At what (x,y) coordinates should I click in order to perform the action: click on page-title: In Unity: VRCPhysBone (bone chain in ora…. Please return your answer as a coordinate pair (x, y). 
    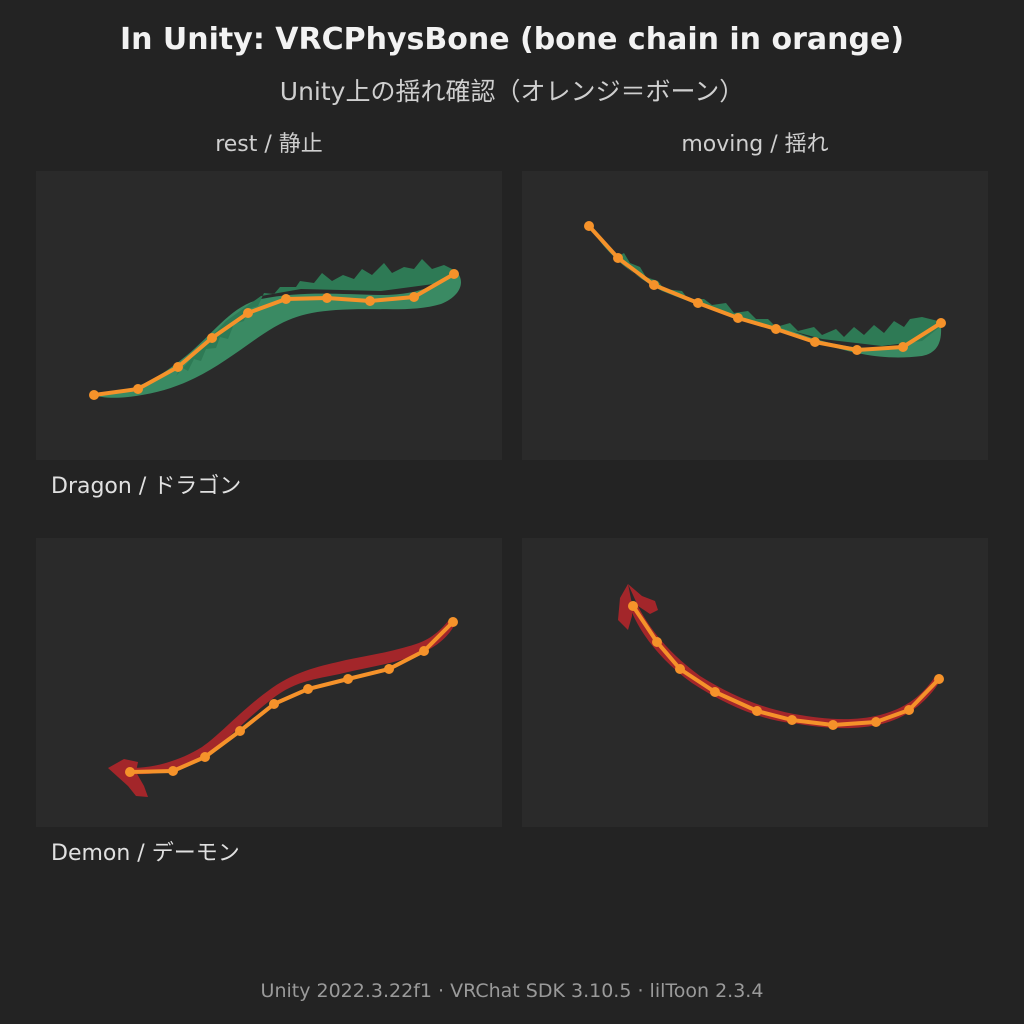
    Looking at the image, I should click on (512, 39).